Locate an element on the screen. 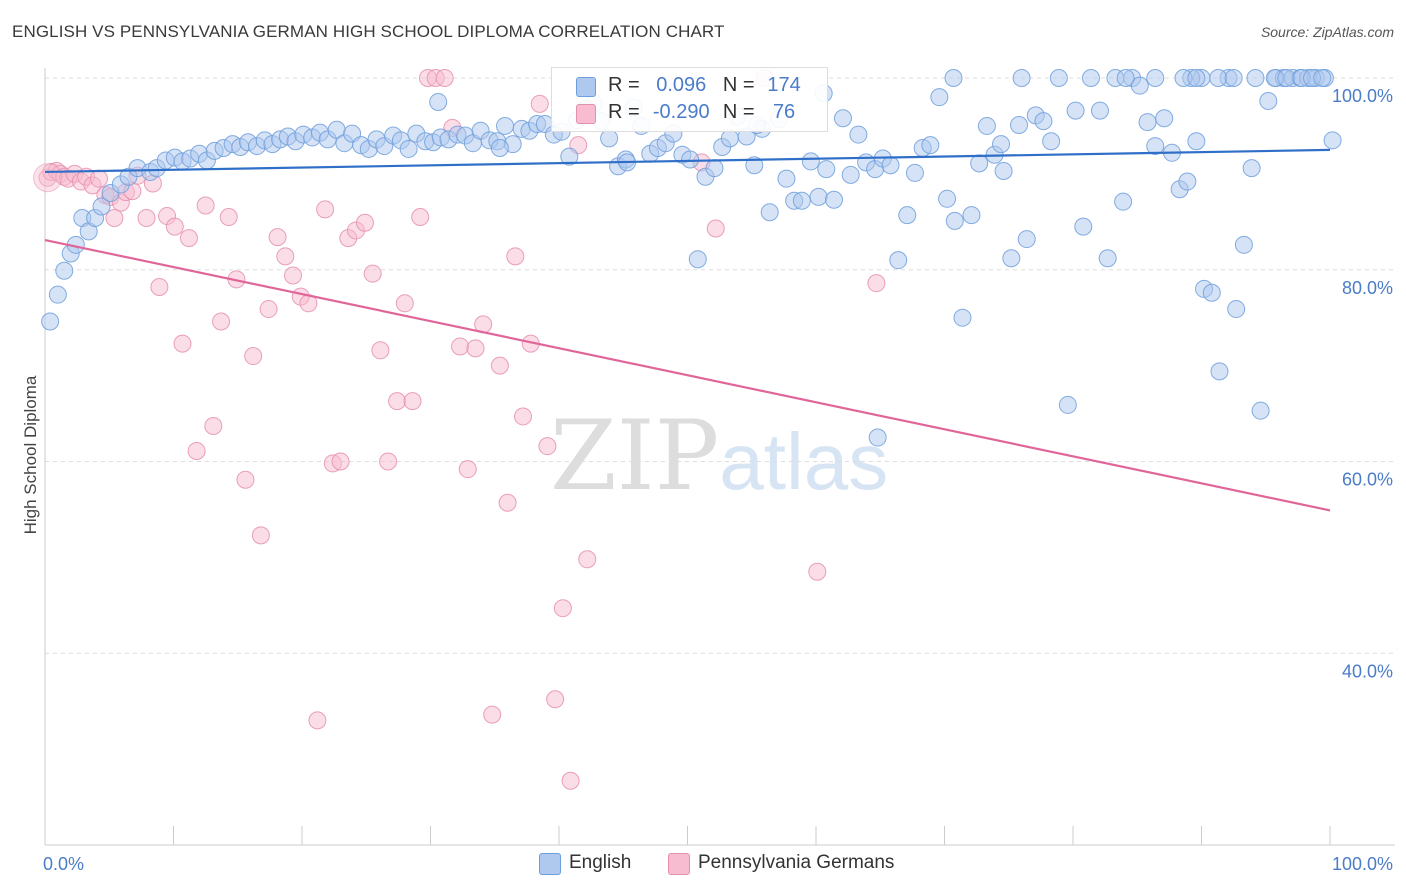 Image resolution: width=1406 pixels, height=892 pixels. english-swatch is located at coordinates (586, 87).